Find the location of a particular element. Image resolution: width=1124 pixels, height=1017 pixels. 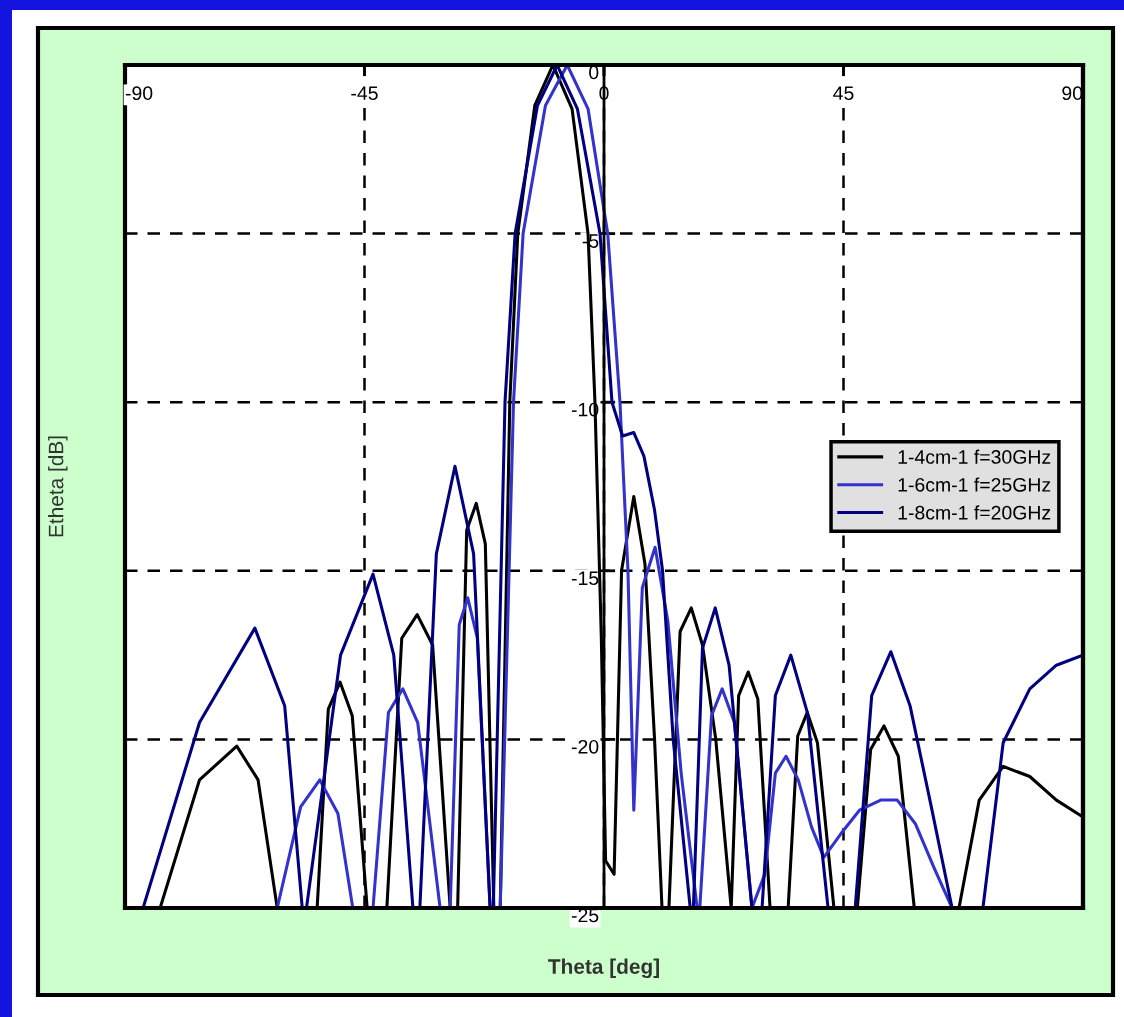

x-tick-label: 45 is located at coordinates (843, 93).